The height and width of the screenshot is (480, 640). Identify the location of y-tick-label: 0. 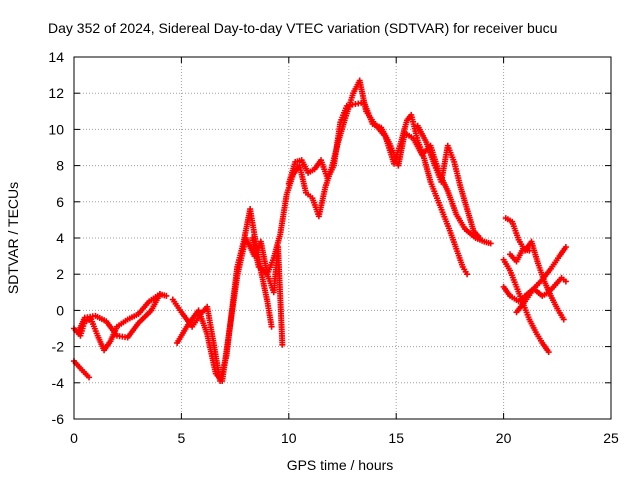
(60, 310).